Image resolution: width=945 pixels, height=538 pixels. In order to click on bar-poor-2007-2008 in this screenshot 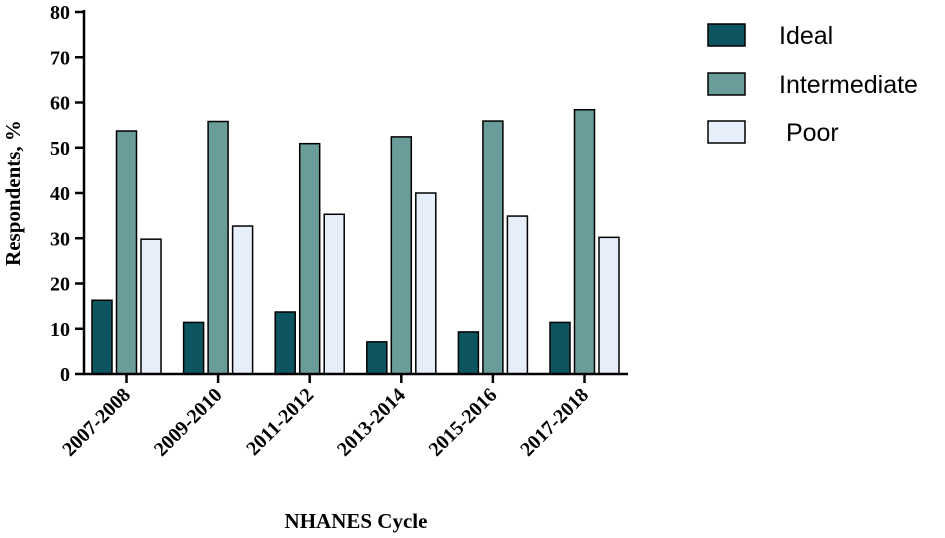, I will do `click(151, 306)`.